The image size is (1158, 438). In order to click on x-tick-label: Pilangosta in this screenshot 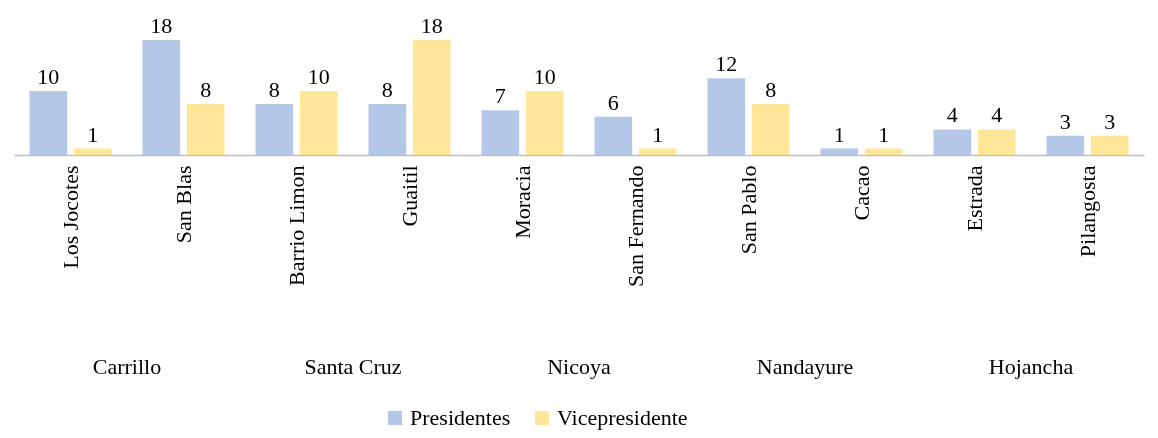, I will do `click(1087, 211)`.